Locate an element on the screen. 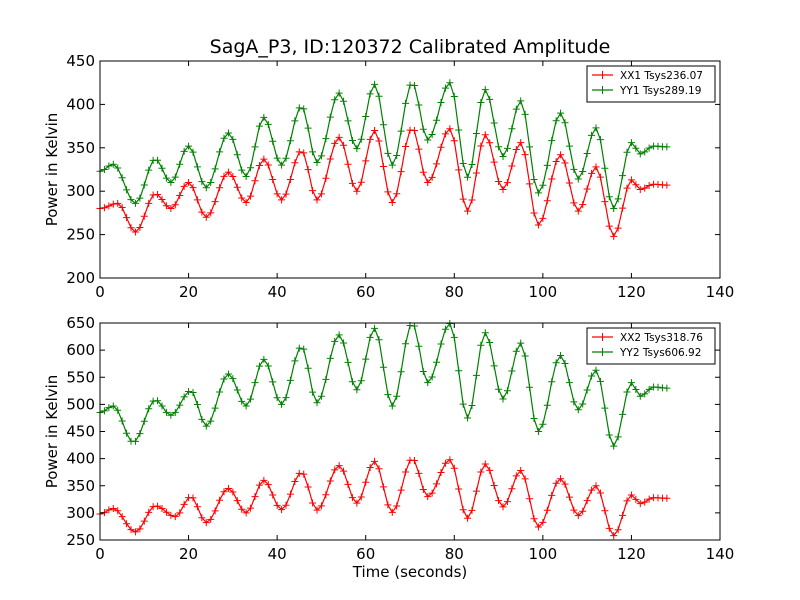  top-legend-label: YY1 Tsys289.19 is located at coordinates (660, 91).